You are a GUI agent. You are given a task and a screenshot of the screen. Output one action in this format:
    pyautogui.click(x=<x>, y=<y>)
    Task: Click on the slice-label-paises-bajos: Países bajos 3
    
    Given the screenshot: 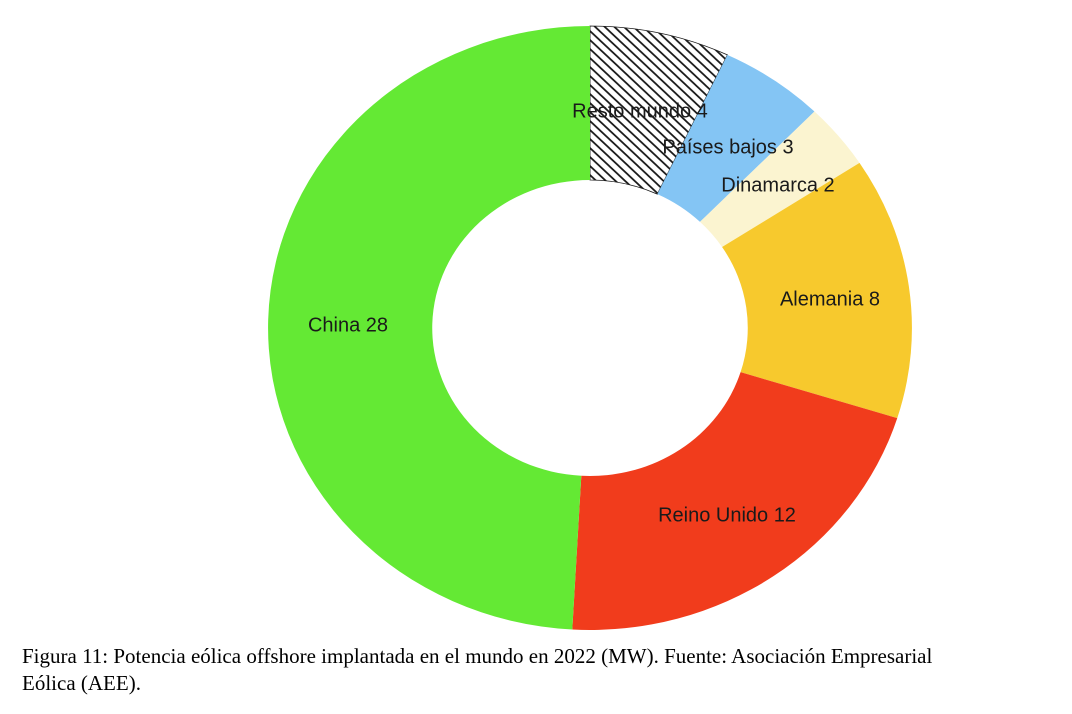 What is the action you would take?
    pyautogui.click(x=727, y=147)
    